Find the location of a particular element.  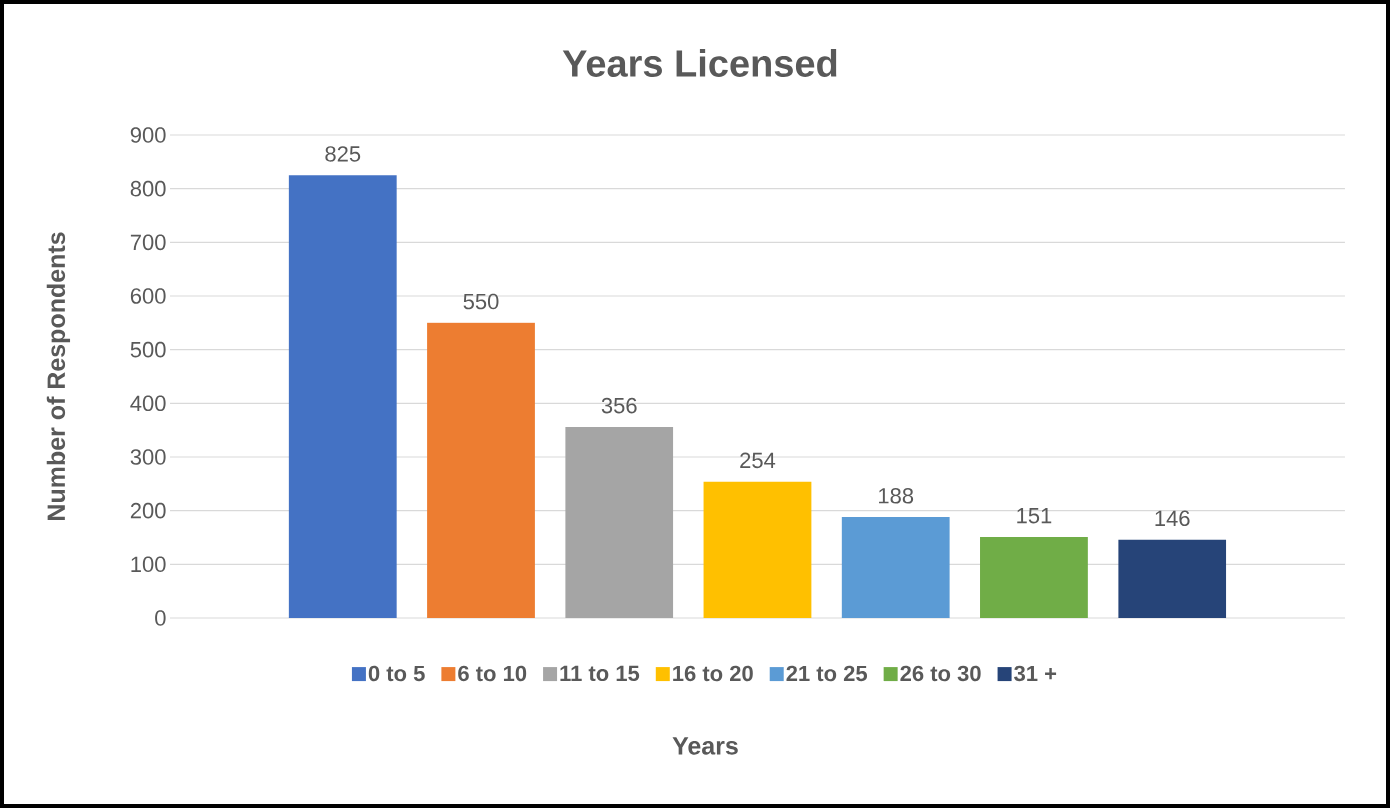

y-axis-title: Number of Respondents is located at coordinates (58, 376).